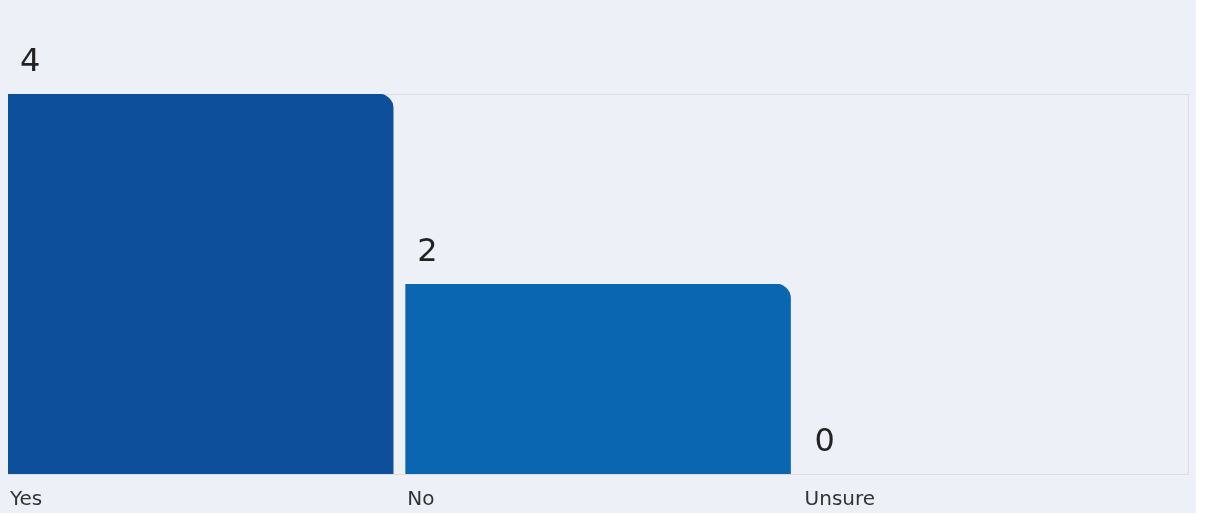 The image size is (1213, 515). I want to click on data-label: 4, so click(30, 60).